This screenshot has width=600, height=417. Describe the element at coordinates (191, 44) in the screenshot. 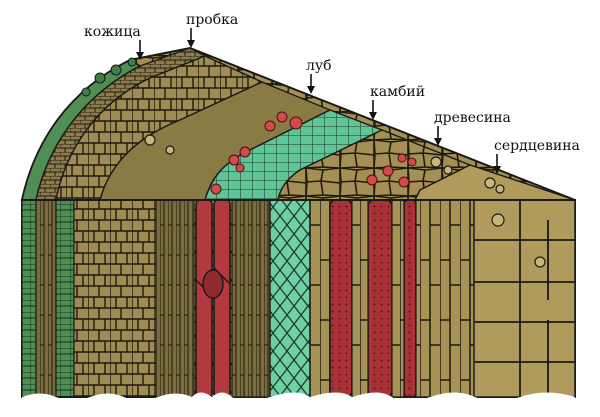

I see `arrow-cork-head` at that location.